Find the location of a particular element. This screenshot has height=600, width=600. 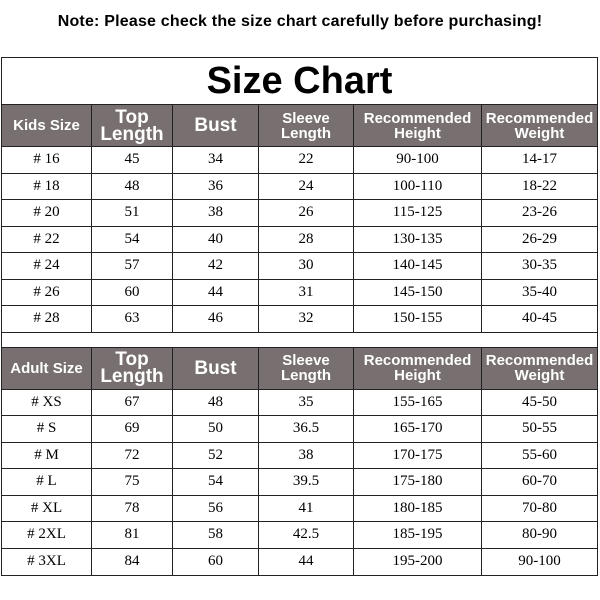

table-cell: # S is located at coordinates (47, 429).